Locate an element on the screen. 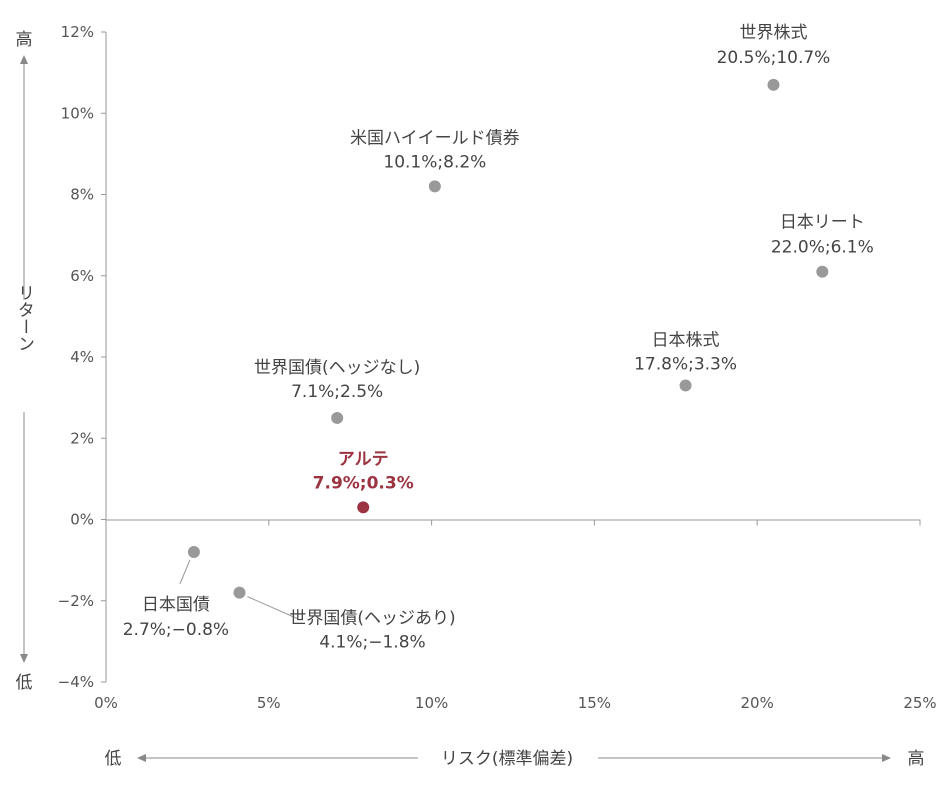 The height and width of the screenshot is (786, 951). y-tick-label: 10% is located at coordinates (77, 113).